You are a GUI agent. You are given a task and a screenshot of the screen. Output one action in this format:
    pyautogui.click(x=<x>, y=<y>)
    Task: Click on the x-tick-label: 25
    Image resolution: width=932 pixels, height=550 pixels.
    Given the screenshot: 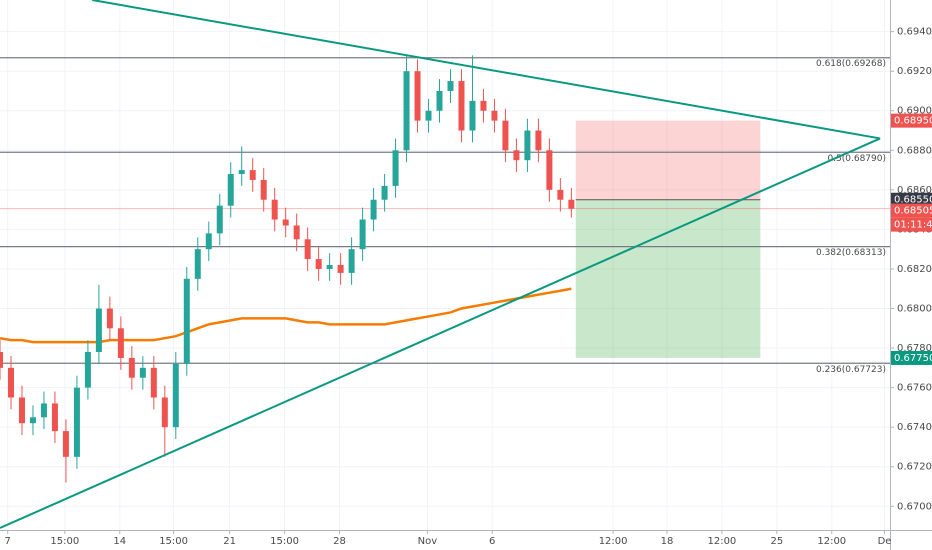 What is the action you would take?
    pyautogui.click(x=776, y=541)
    